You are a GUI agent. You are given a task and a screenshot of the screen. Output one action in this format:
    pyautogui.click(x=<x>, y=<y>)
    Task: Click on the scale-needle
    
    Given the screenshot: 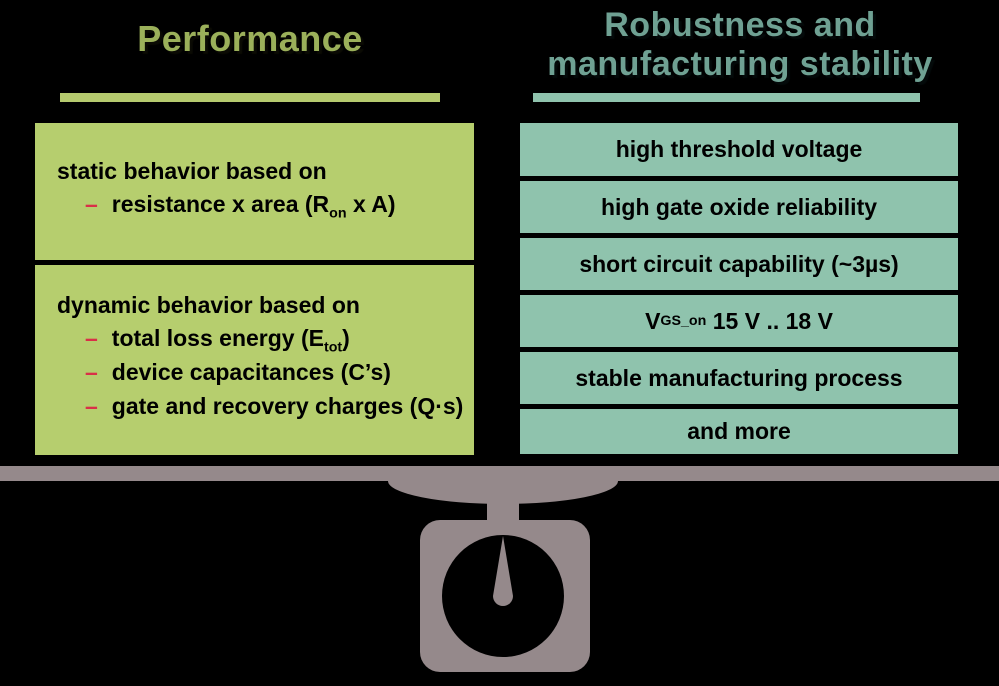 What is the action you would take?
    pyautogui.click(x=503, y=571)
    